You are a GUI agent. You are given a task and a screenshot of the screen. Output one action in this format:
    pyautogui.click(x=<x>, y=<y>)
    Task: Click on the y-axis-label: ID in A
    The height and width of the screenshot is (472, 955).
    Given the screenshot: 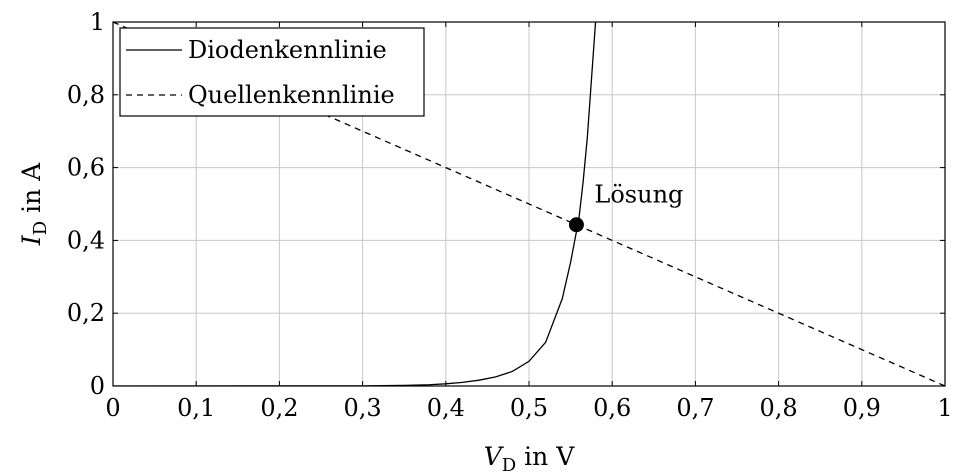 What is the action you would take?
    pyautogui.click(x=34, y=204)
    